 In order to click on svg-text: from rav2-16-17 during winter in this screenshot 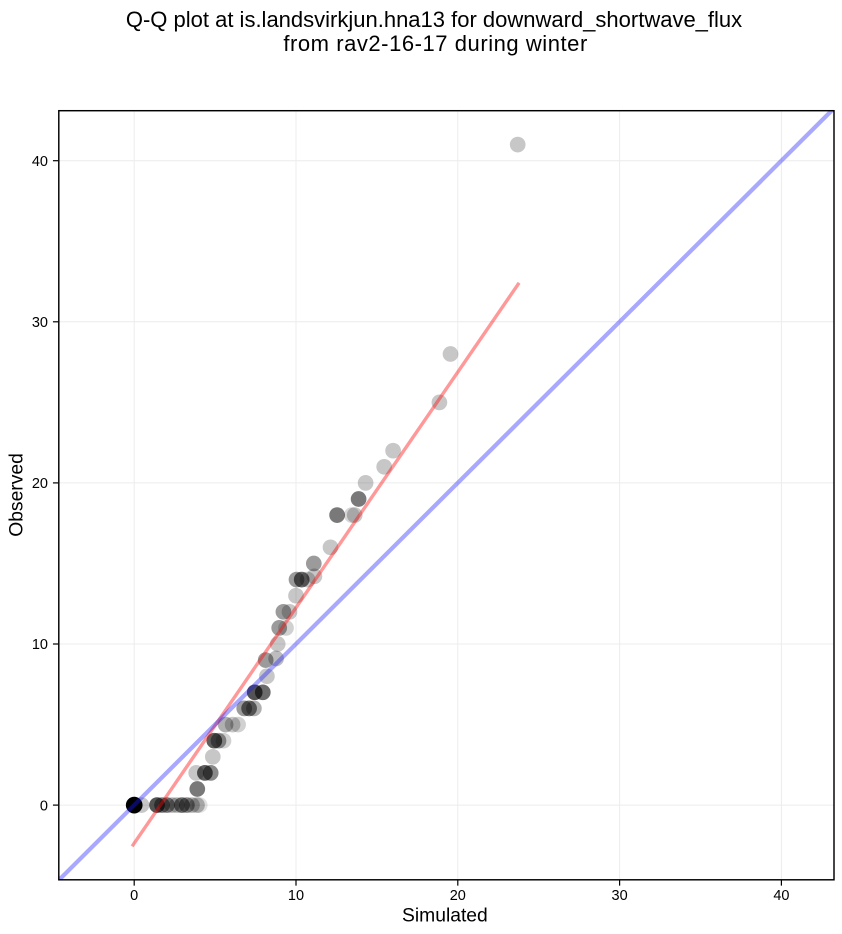, I will do `click(435, 43)`.